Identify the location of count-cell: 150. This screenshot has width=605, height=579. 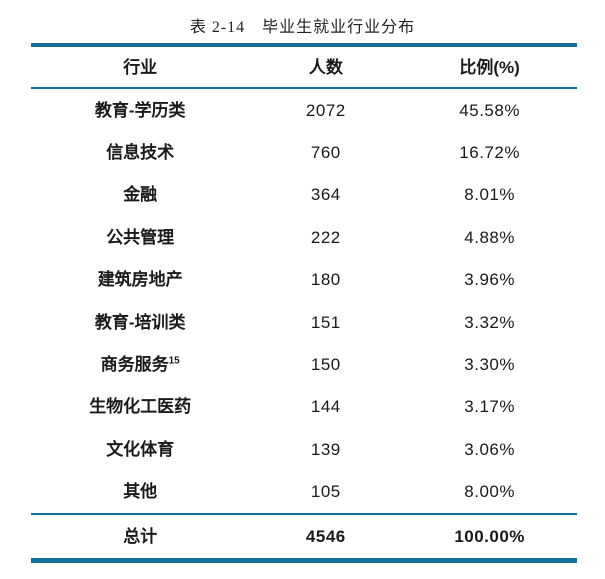
(325, 365).